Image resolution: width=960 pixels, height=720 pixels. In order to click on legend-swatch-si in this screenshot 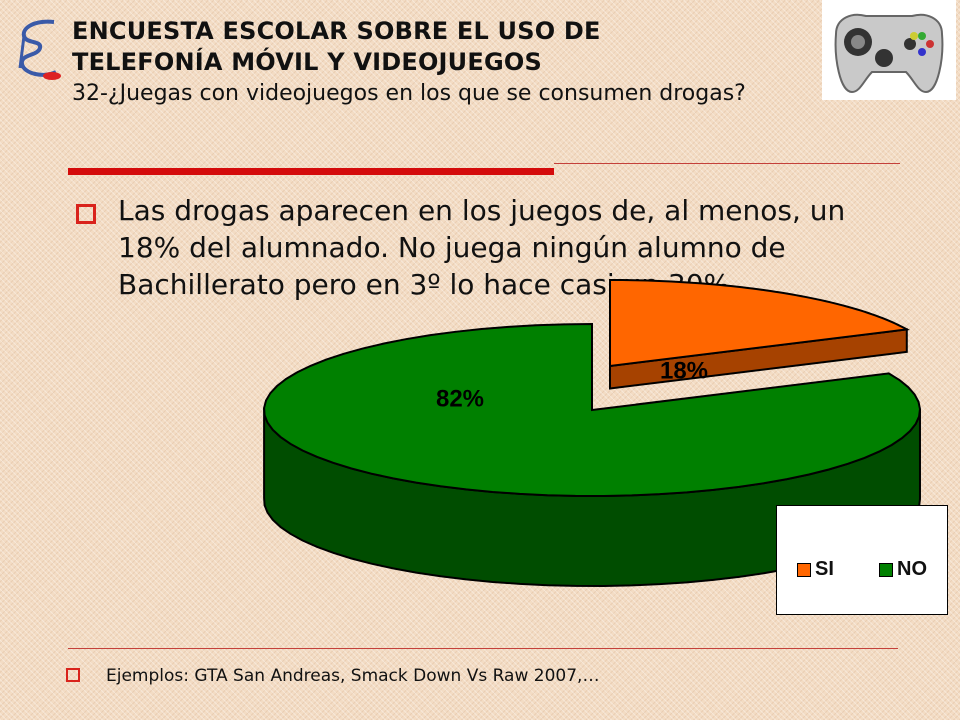, I will do `click(804, 569)`.